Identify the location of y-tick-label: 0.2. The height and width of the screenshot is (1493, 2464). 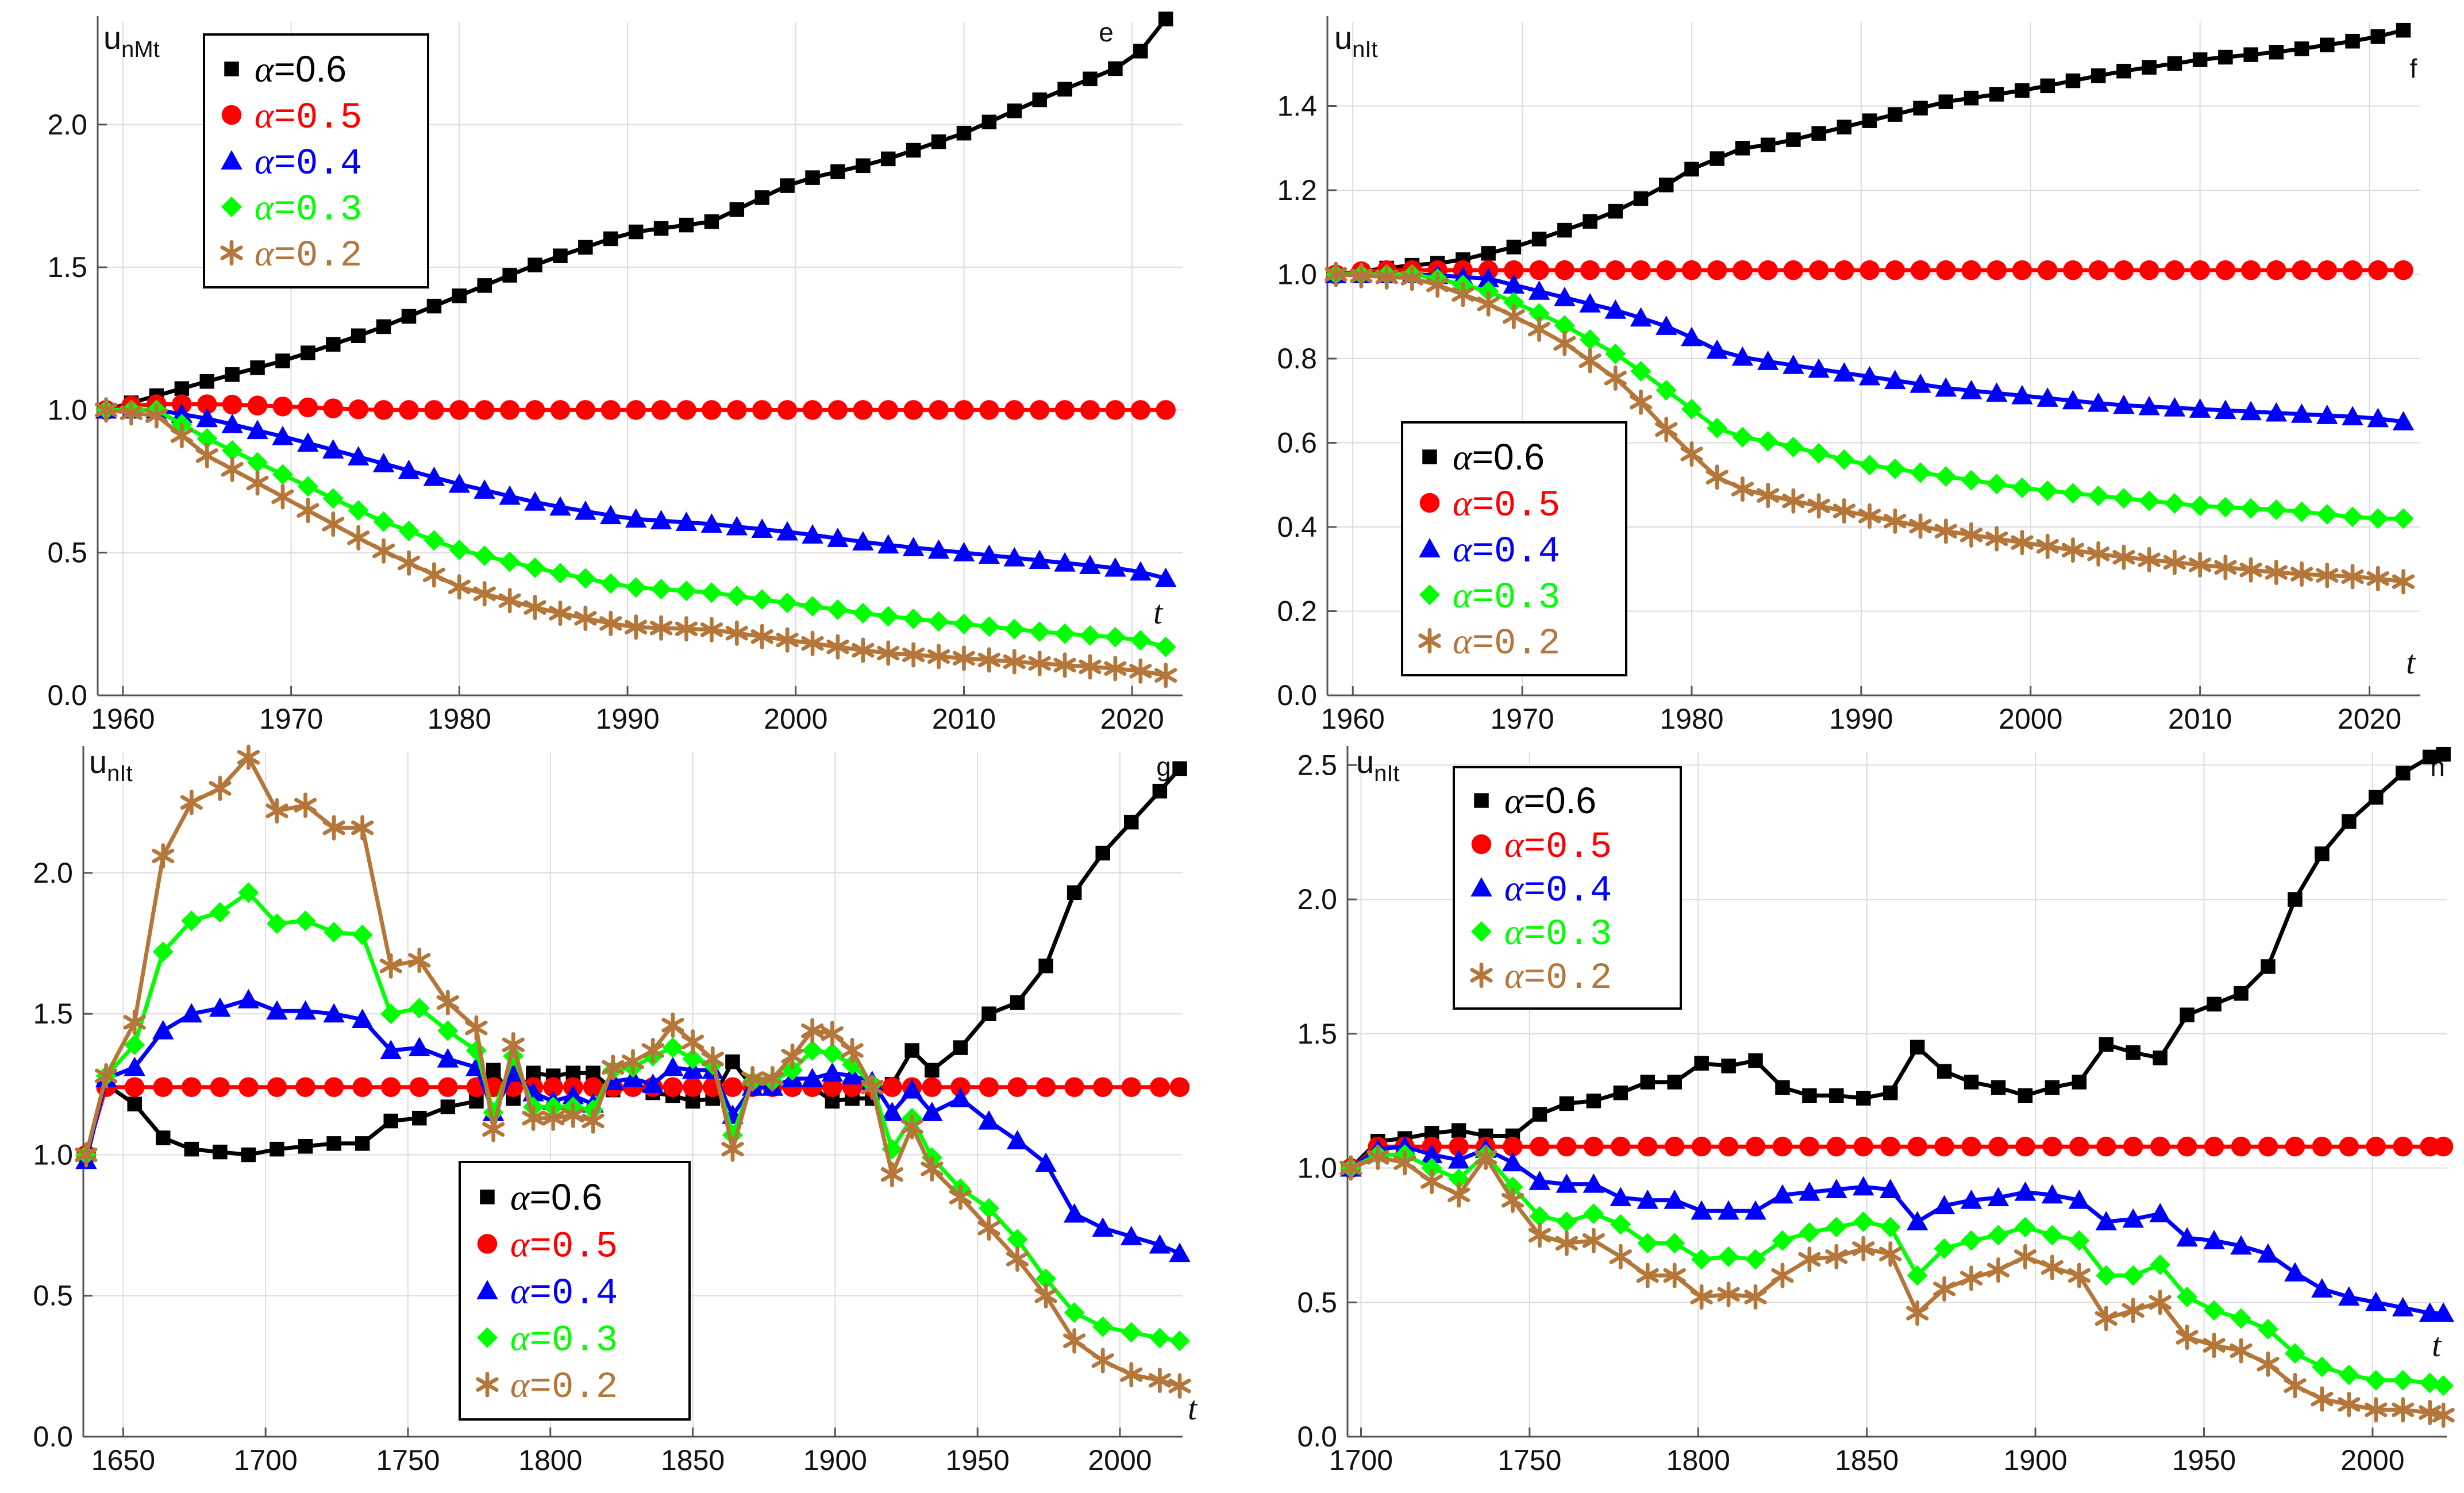
(1297, 611).